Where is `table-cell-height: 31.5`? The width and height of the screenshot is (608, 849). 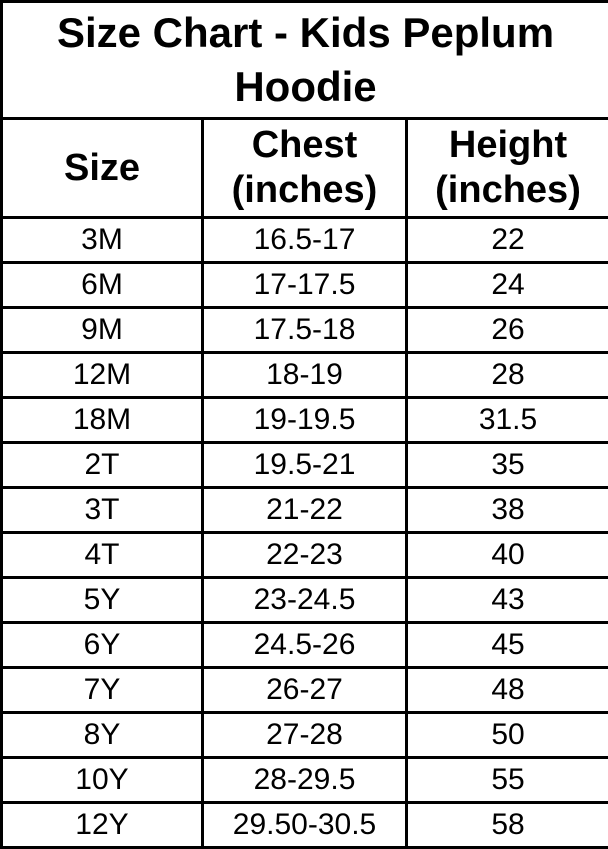
table-cell-height: 31.5 is located at coordinates (507, 420).